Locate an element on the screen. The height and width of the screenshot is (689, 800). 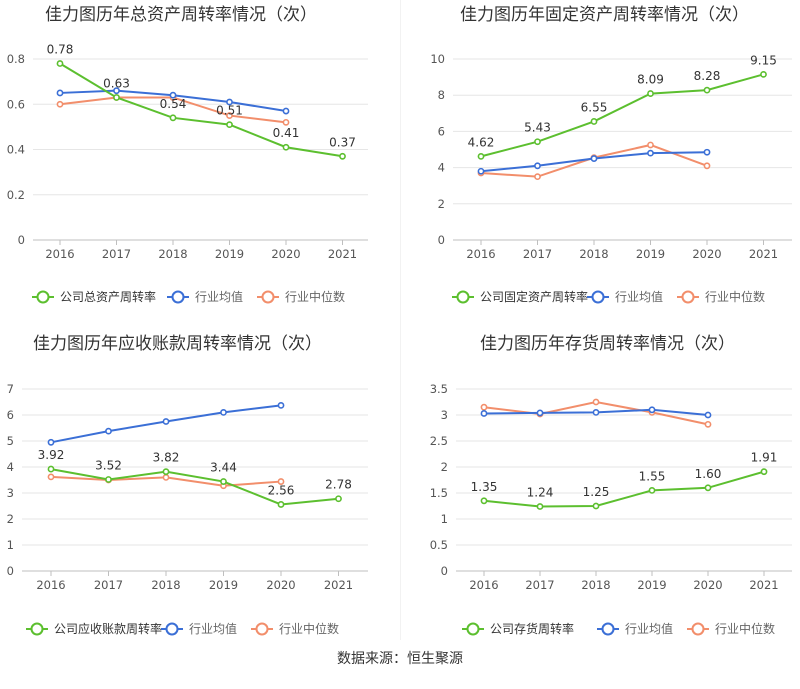
data-label: 1.24 is located at coordinates (540, 493).